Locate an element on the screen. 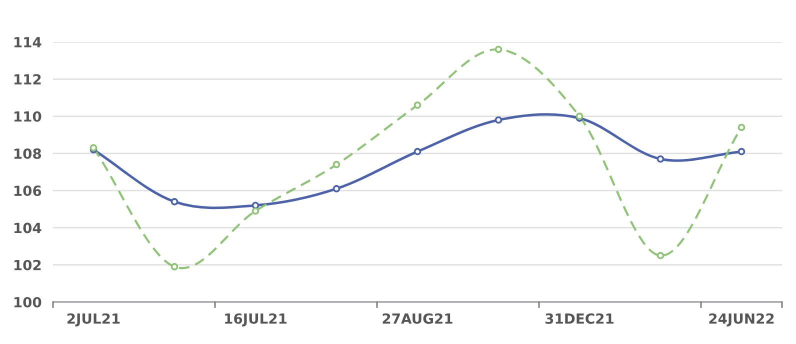 This screenshot has height=344, width=796. y-tick-label: 108 is located at coordinates (28, 153).